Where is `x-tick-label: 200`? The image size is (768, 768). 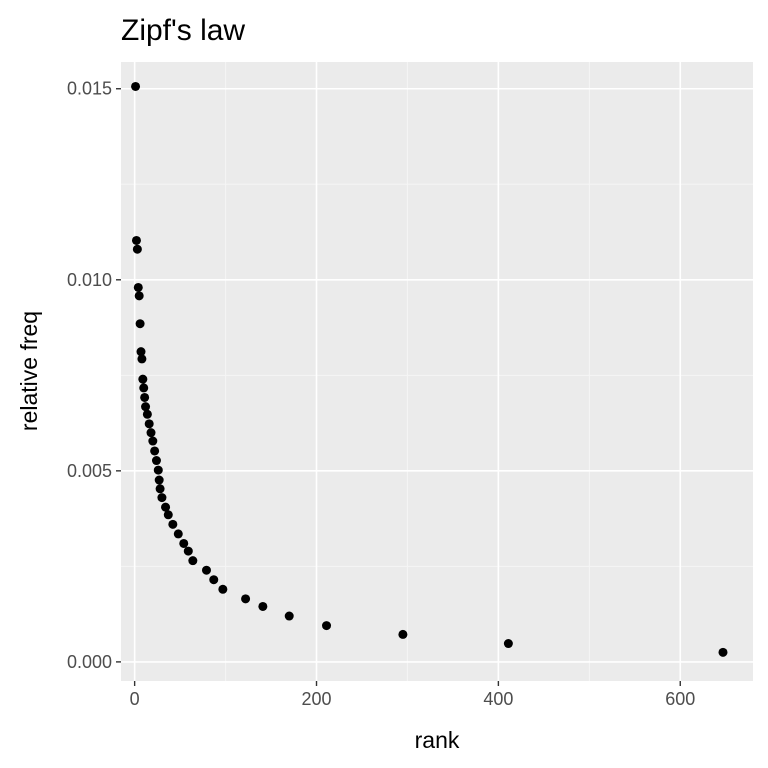
x-tick-label: 200 is located at coordinates (316, 699).